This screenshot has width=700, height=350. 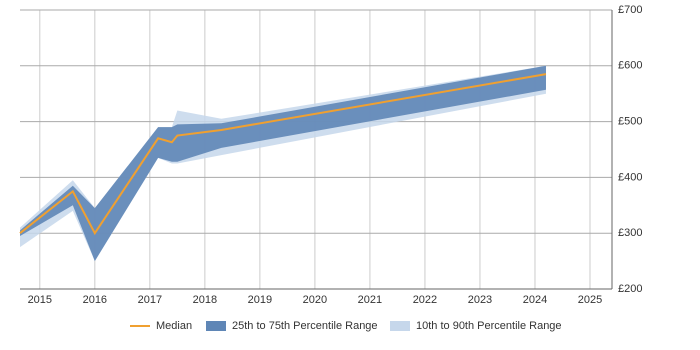 I want to click on legend-label: 25th to 75th Percentile Range, so click(x=305, y=326).